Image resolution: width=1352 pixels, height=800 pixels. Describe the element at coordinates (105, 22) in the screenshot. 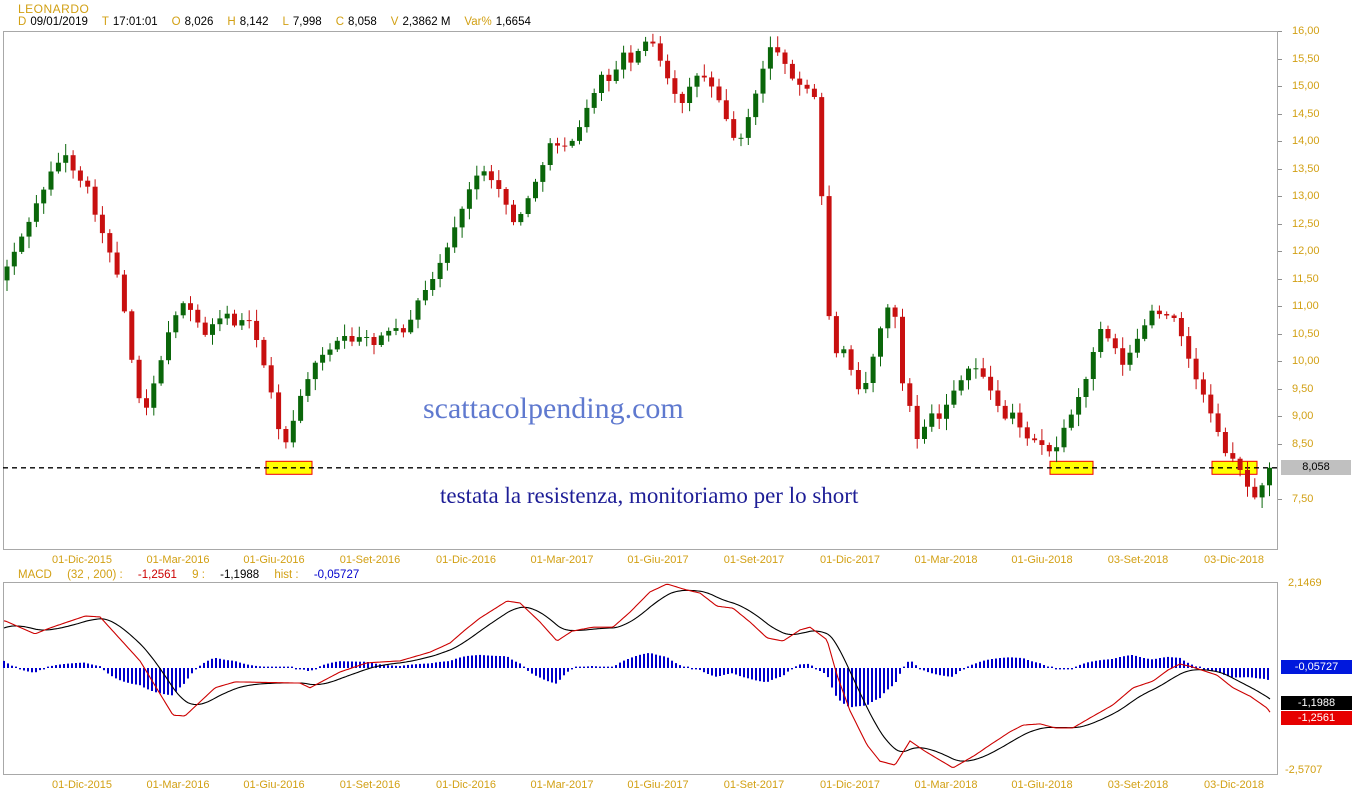

I see `quote-field-key: T` at that location.